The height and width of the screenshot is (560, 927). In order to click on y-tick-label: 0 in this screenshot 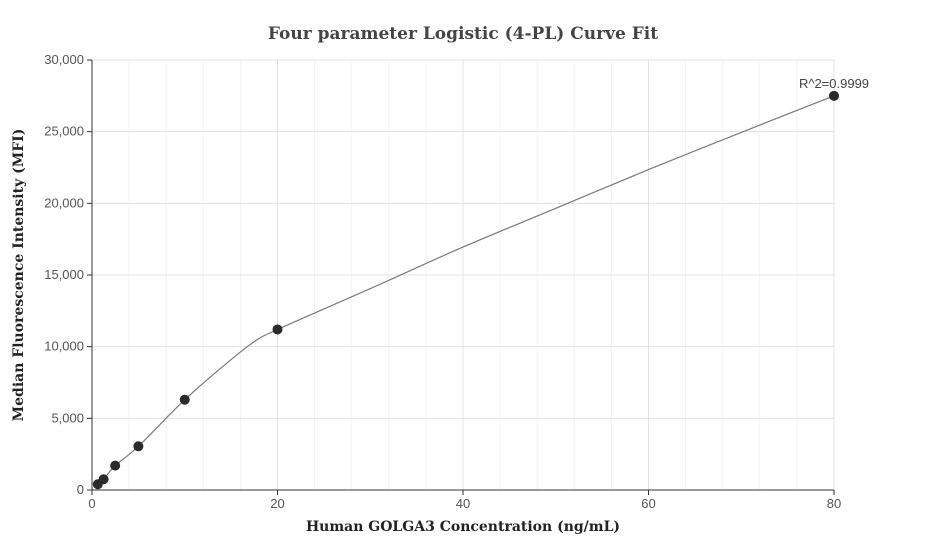, I will do `click(80, 489)`.